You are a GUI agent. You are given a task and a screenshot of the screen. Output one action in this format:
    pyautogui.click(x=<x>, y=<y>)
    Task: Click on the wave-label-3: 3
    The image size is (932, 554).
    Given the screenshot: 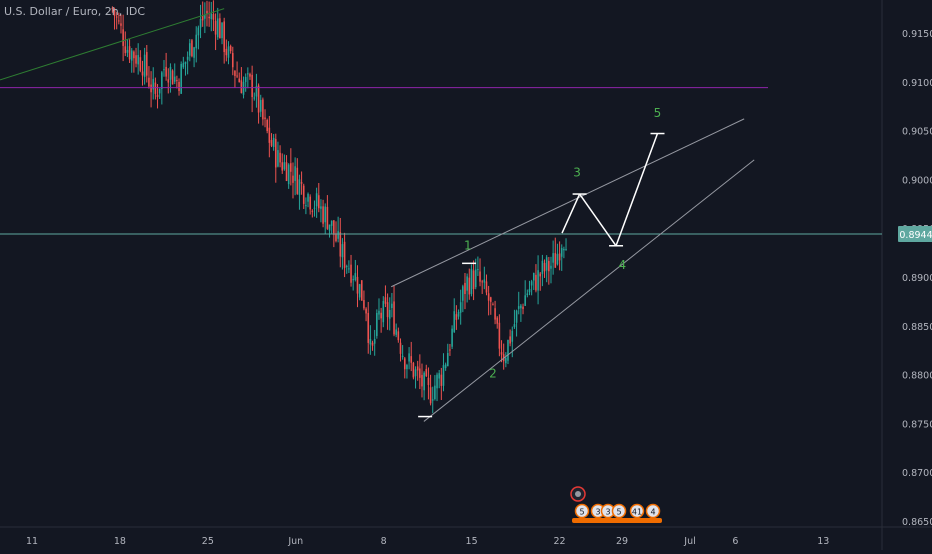 What is the action you would take?
    pyautogui.click(x=577, y=172)
    